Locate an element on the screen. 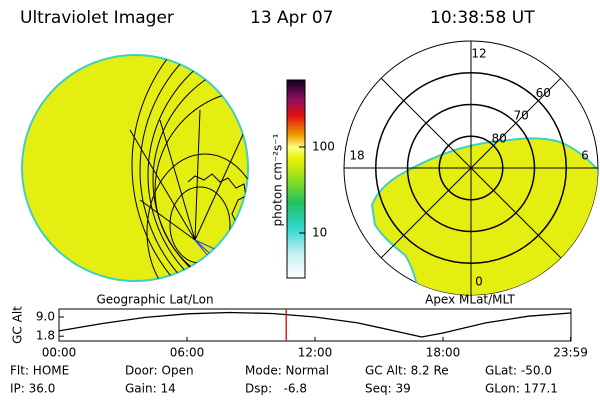  right-panel-label: Apex MLat/MLT is located at coordinates (470, 300).